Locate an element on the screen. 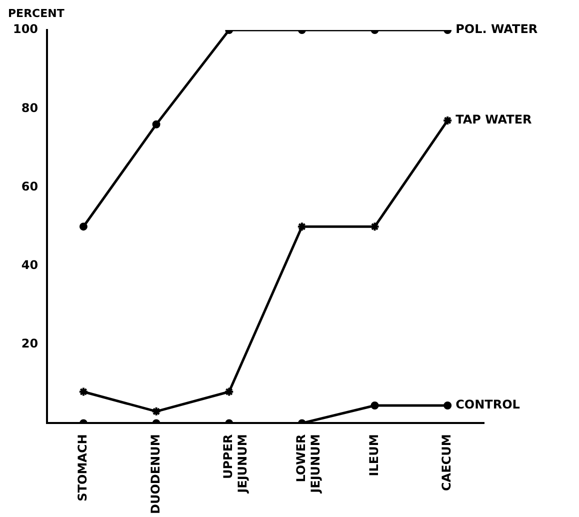 This screenshot has height=517, width=579. series-label: CONTROL is located at coordinates (488, 405).